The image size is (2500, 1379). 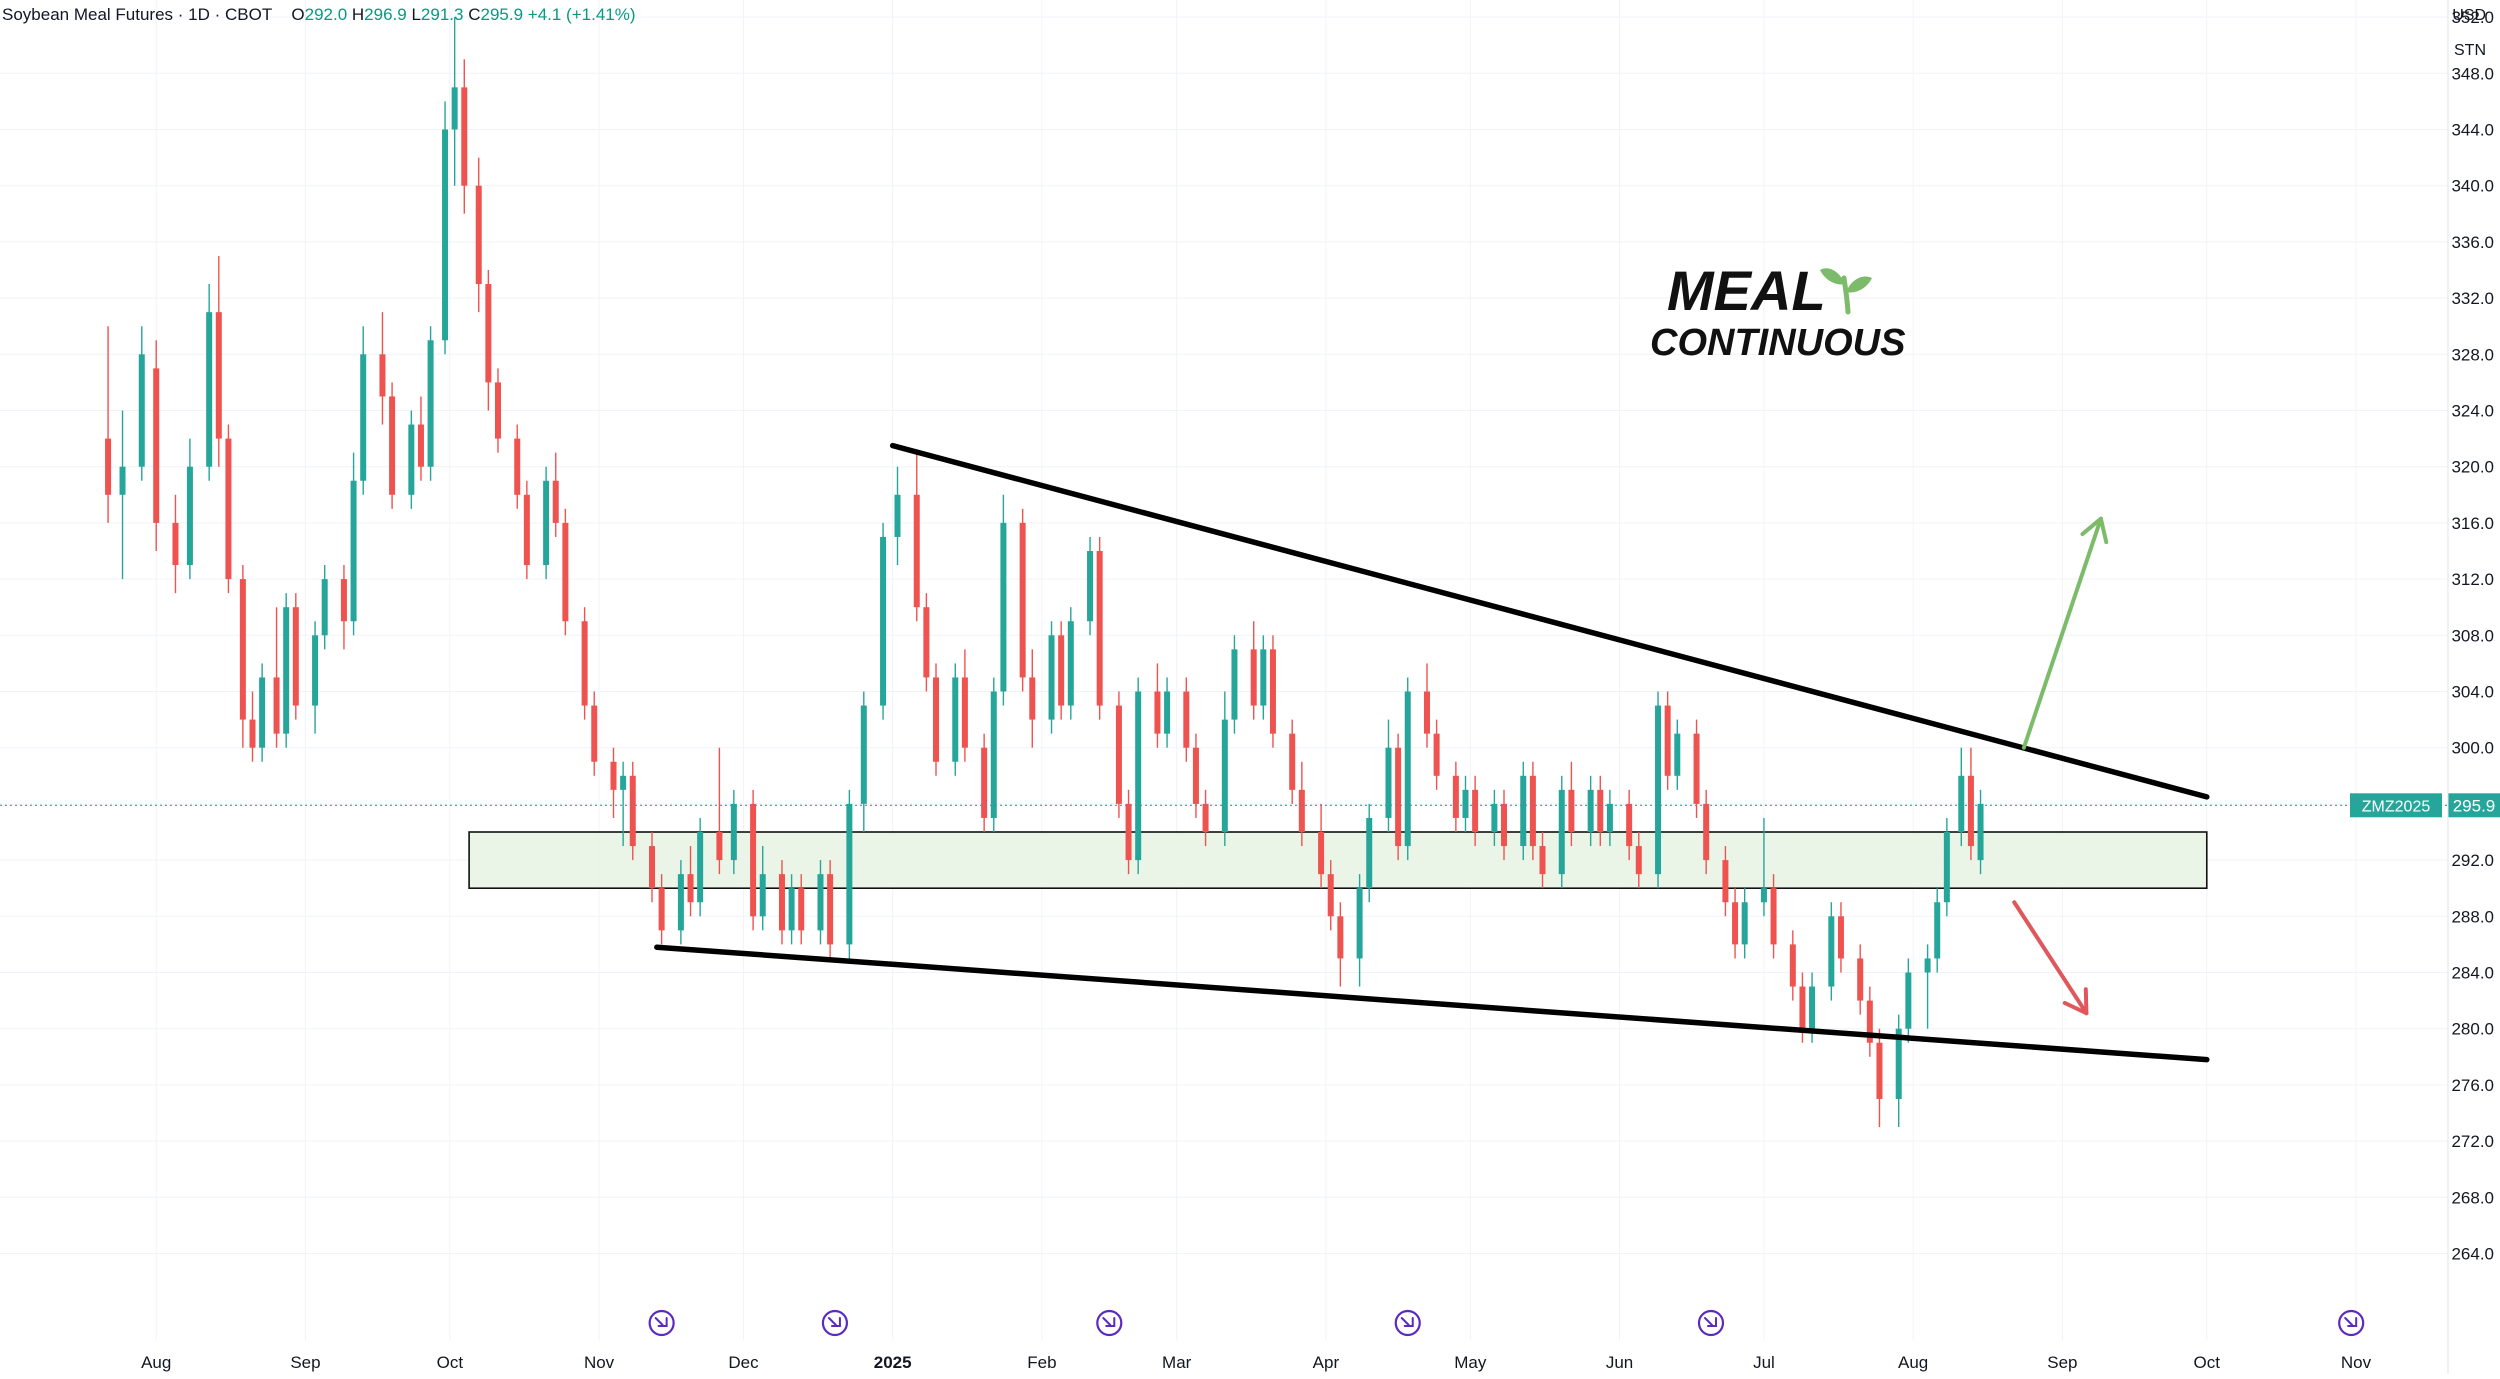 I want to click on down-arrow-shaft, so click(x=2050, y=958).